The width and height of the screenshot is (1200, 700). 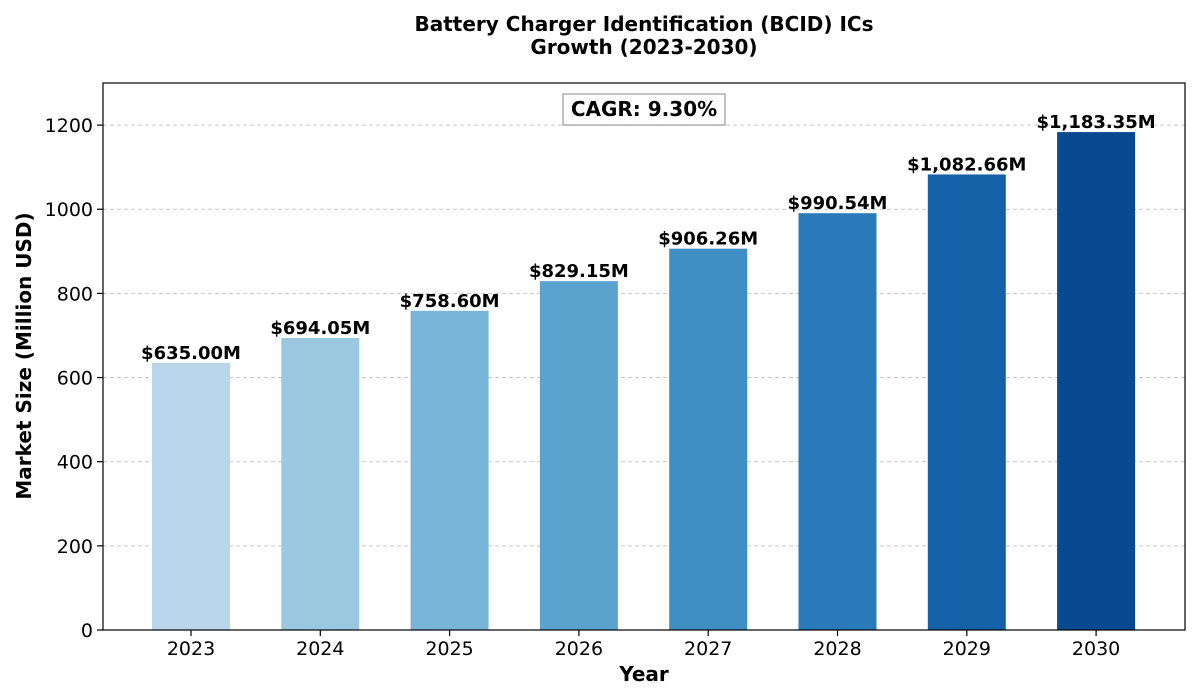 What do you see at coordinates (966, 164) in the screenshot?
I see `bar-value-label: $1,082.66M` at bounding box center [966, 164].